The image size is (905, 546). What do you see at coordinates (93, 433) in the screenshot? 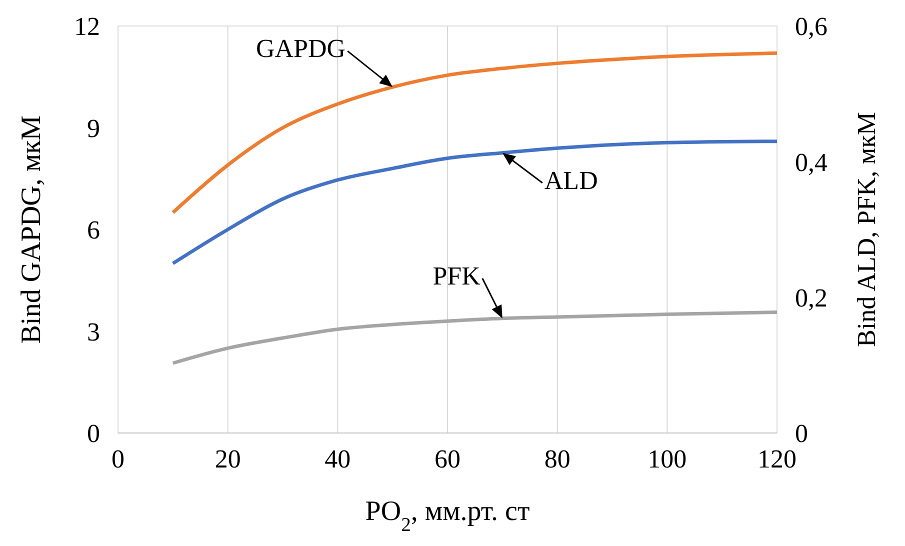
I see `y-tick-label: 0` at bounding box center [93, 433].